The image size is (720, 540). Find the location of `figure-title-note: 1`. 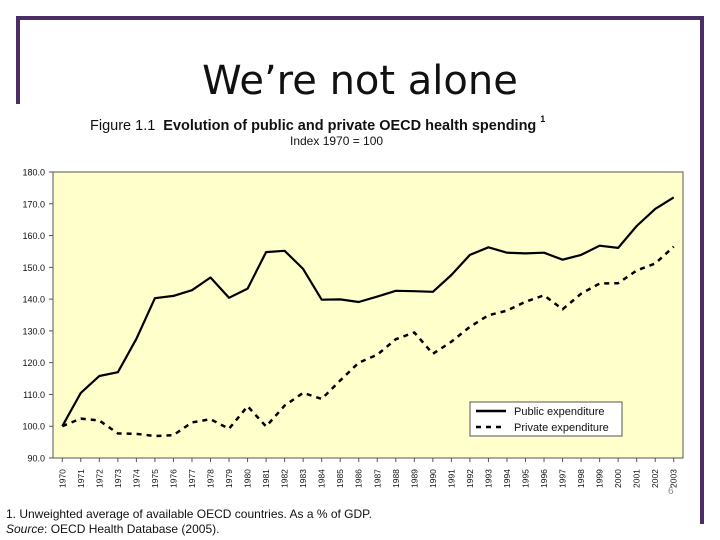

figure-title-note: 1 is located at coordinates (543, 119).